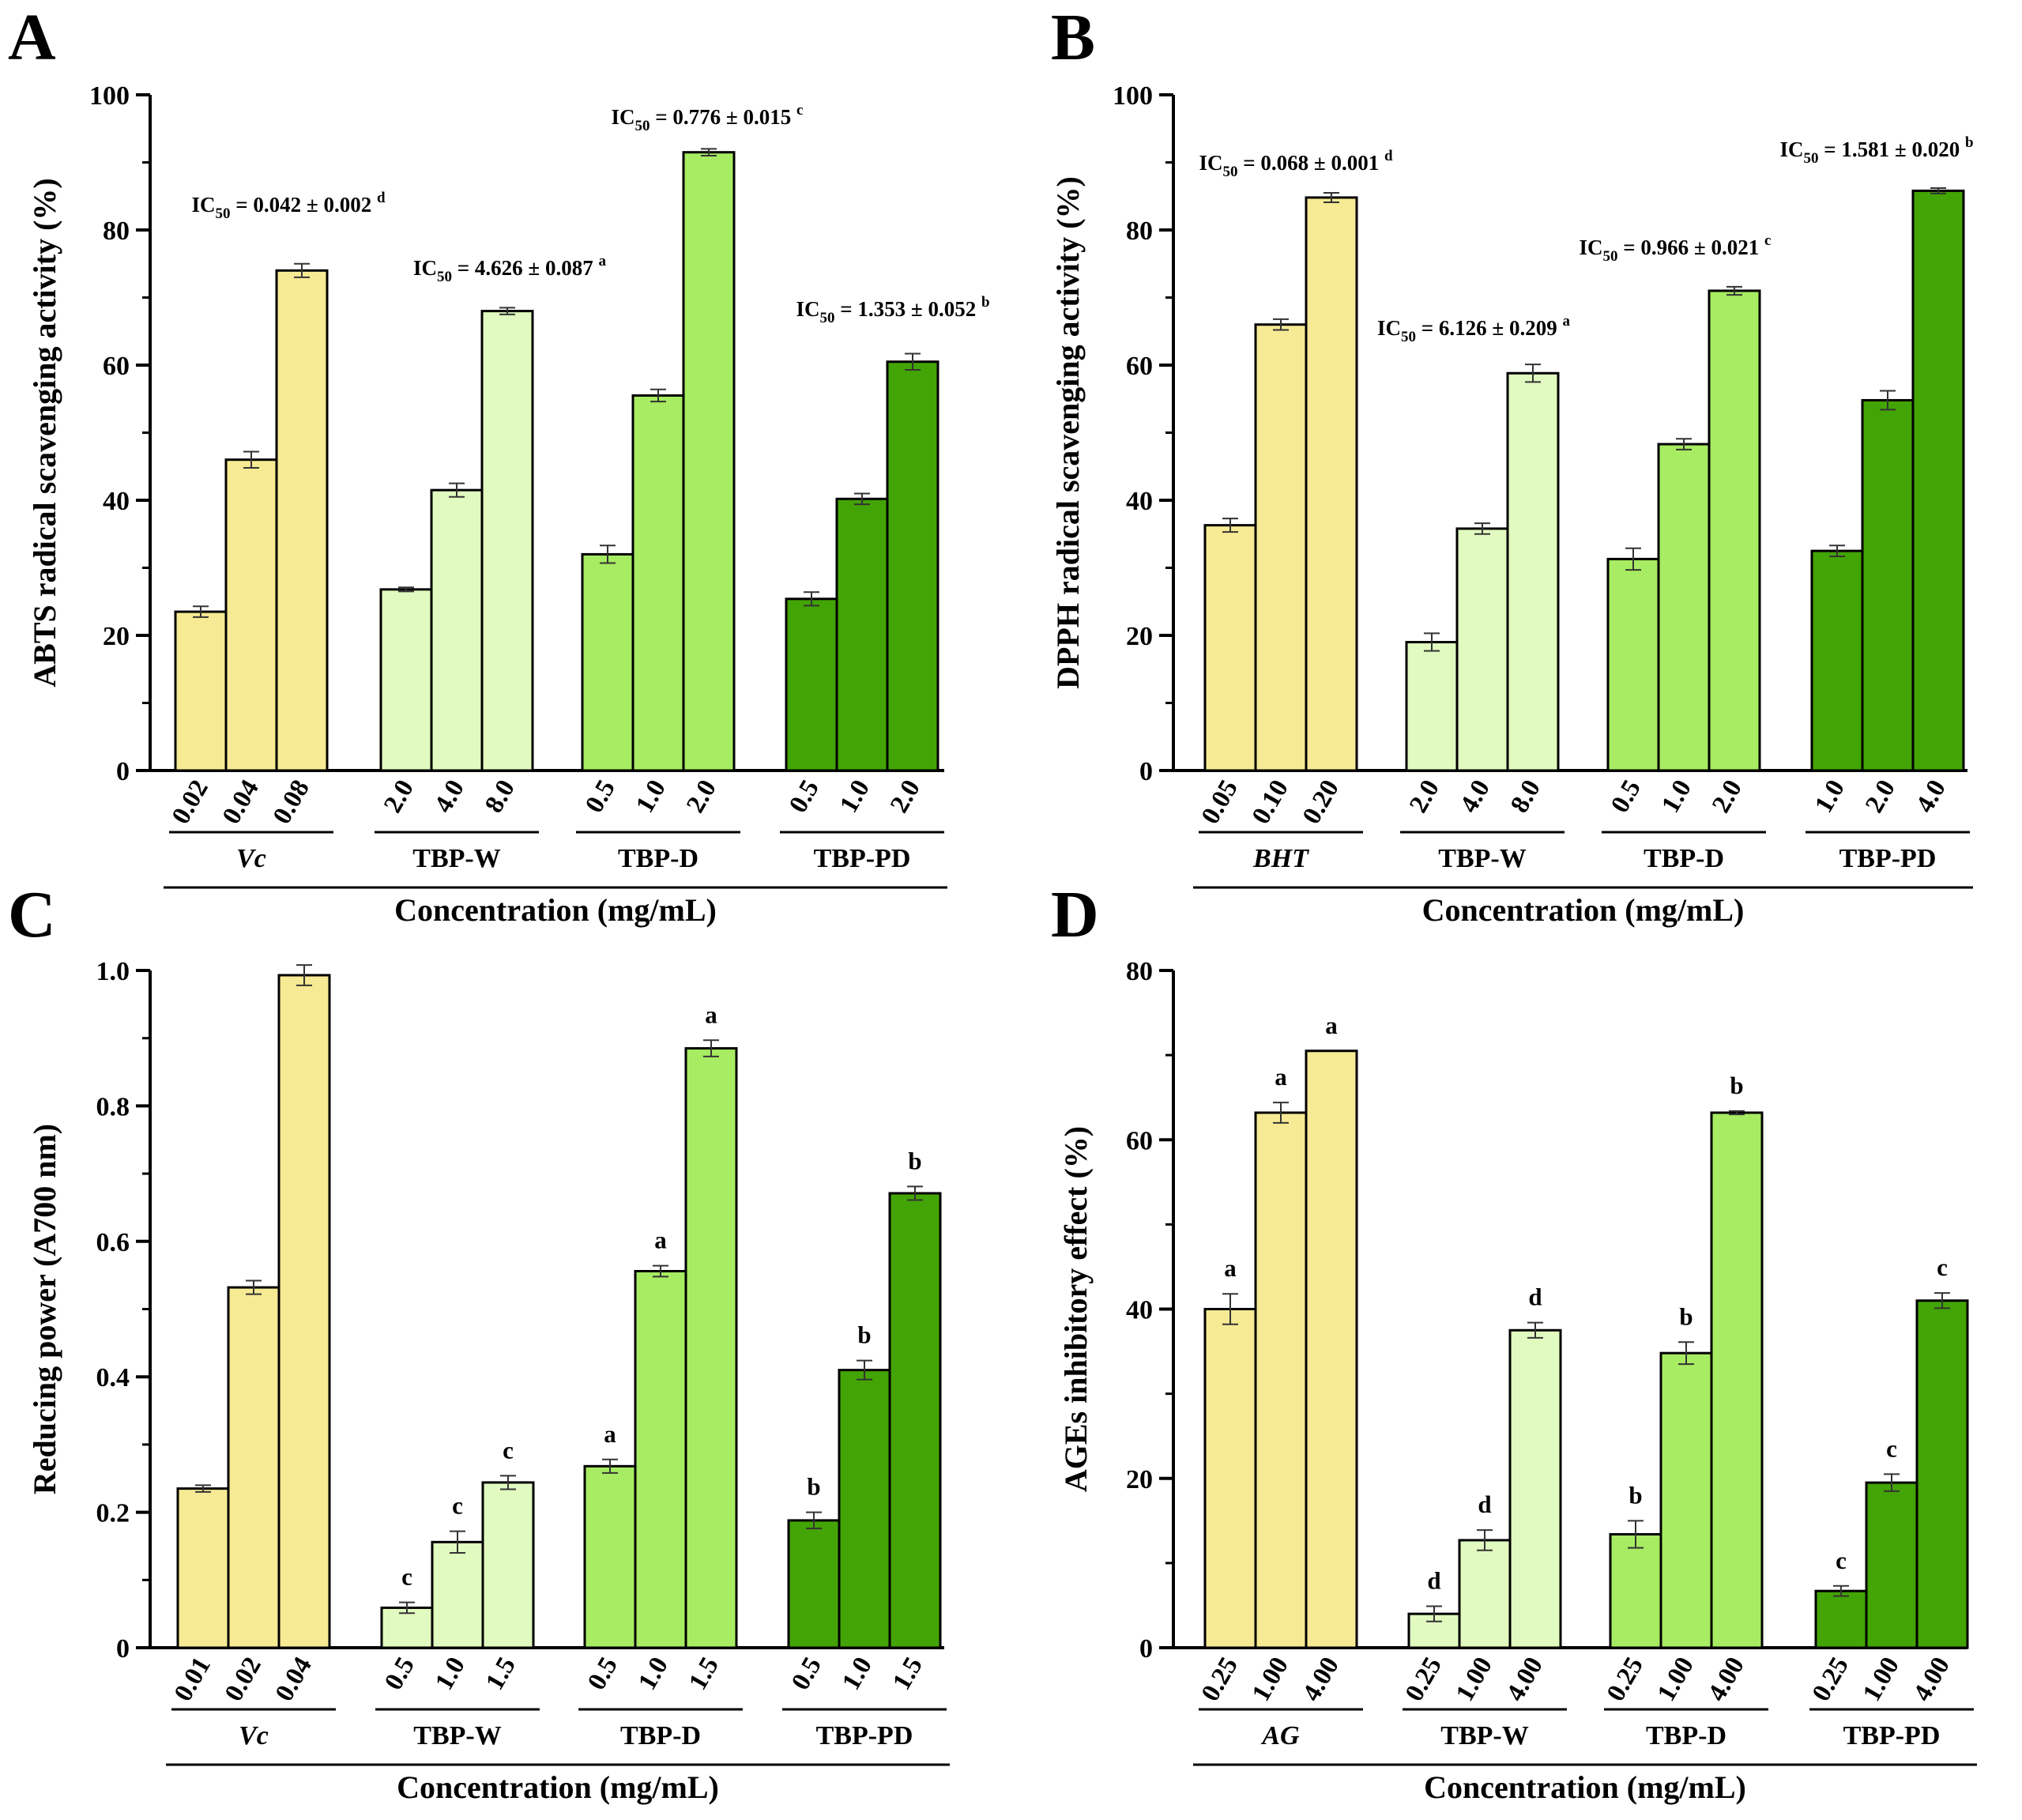 This screenshot has width=2022, height=1820. I want to click on bar-group-tbp-pd: b 0.5 b 1.0 b 1.5 TBP-PD, so click(864, 1448).